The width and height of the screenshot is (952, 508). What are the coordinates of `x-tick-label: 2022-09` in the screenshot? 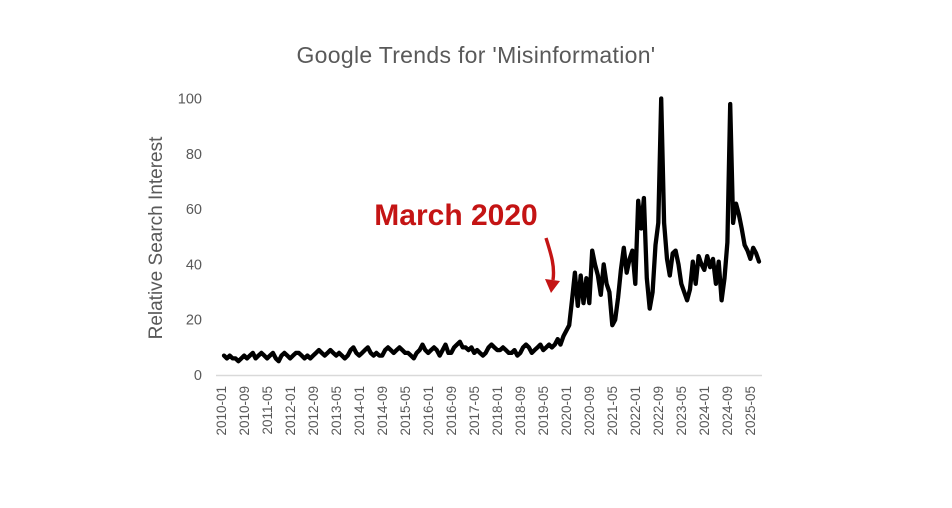 It's located at (658, 411).